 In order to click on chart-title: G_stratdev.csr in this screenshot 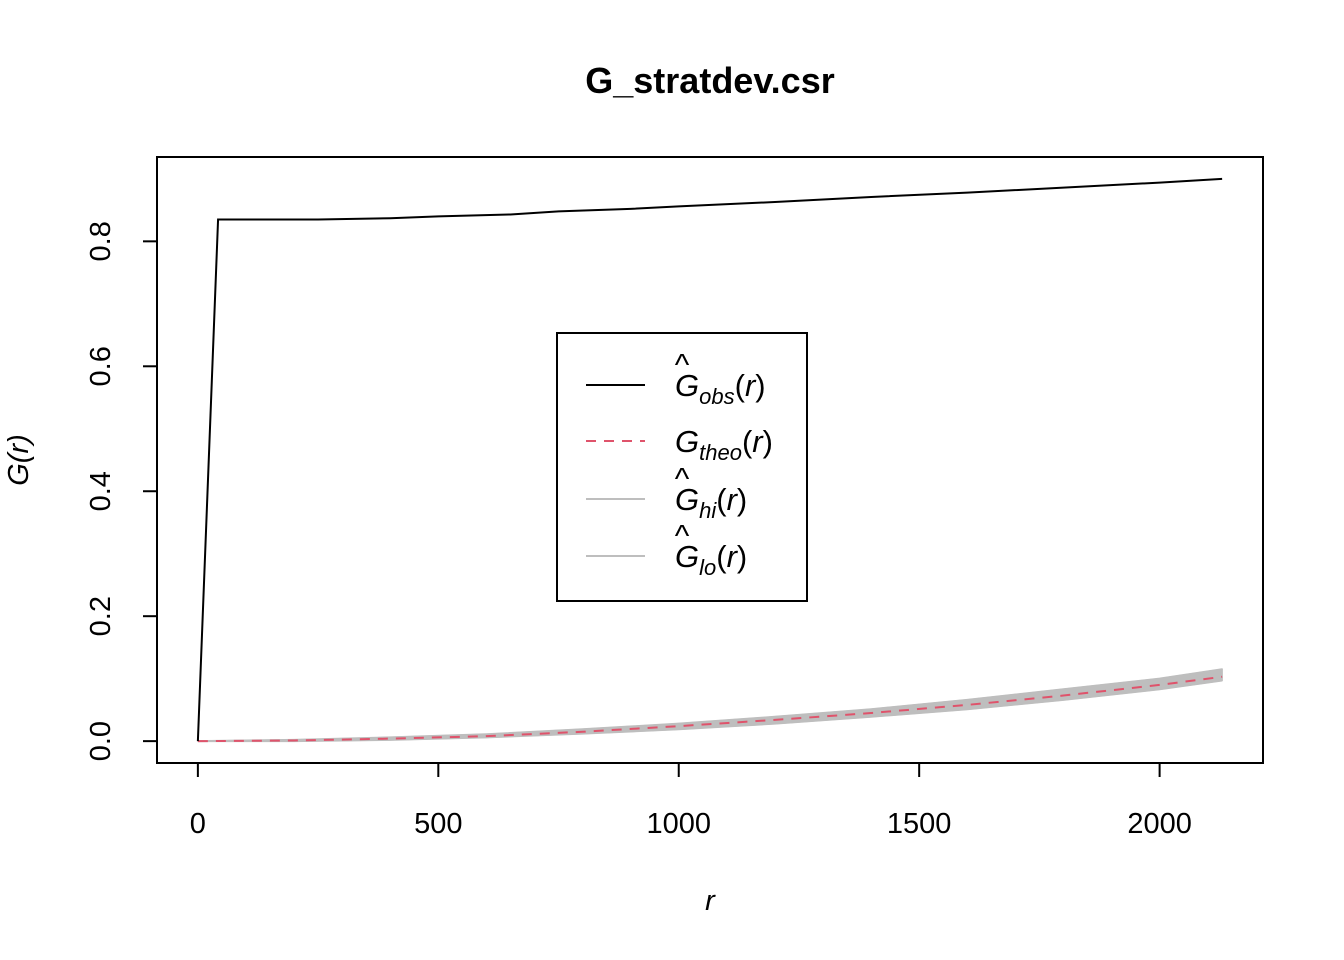, I will do `click(709, 80)`.